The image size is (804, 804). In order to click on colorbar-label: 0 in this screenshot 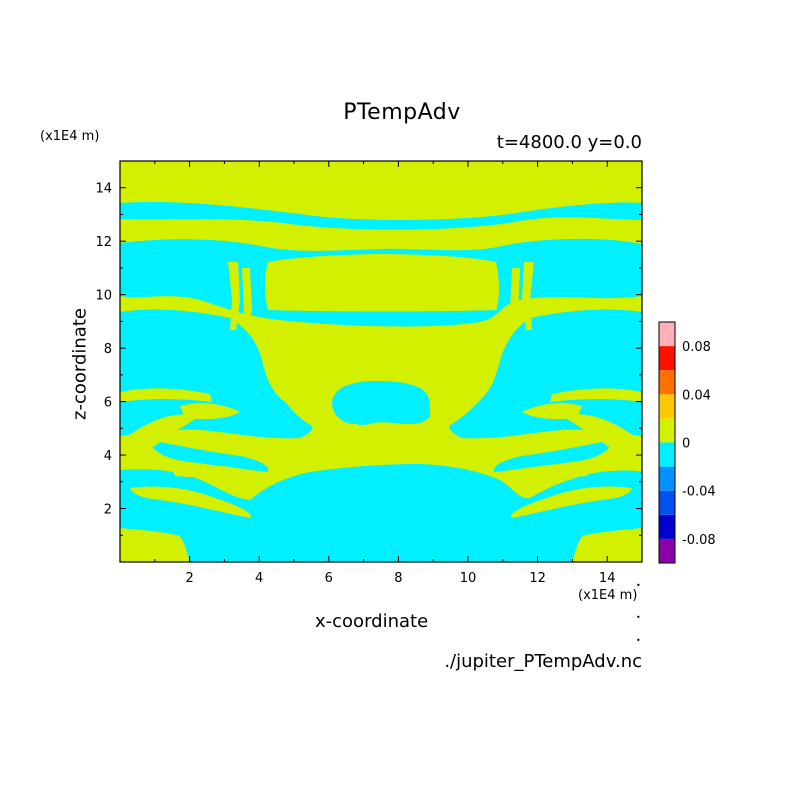, I will do `click(686, 444)`.